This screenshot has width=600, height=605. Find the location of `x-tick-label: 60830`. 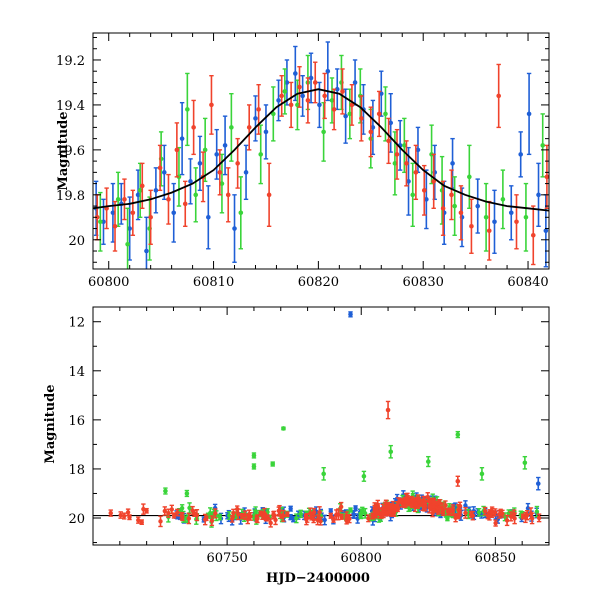

x-tick-label: 60830 is located at coordinates (423, 282).